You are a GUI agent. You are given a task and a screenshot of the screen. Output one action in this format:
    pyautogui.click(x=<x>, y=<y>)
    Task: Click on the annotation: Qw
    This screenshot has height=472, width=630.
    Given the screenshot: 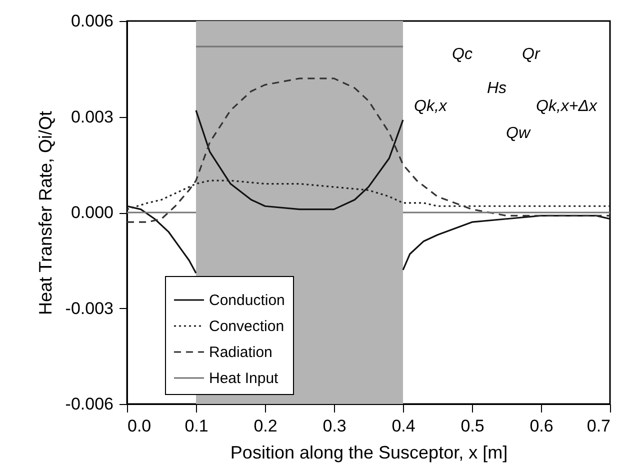 What is the action you would take?
    pyautogui.click(x=519, y=133)
    